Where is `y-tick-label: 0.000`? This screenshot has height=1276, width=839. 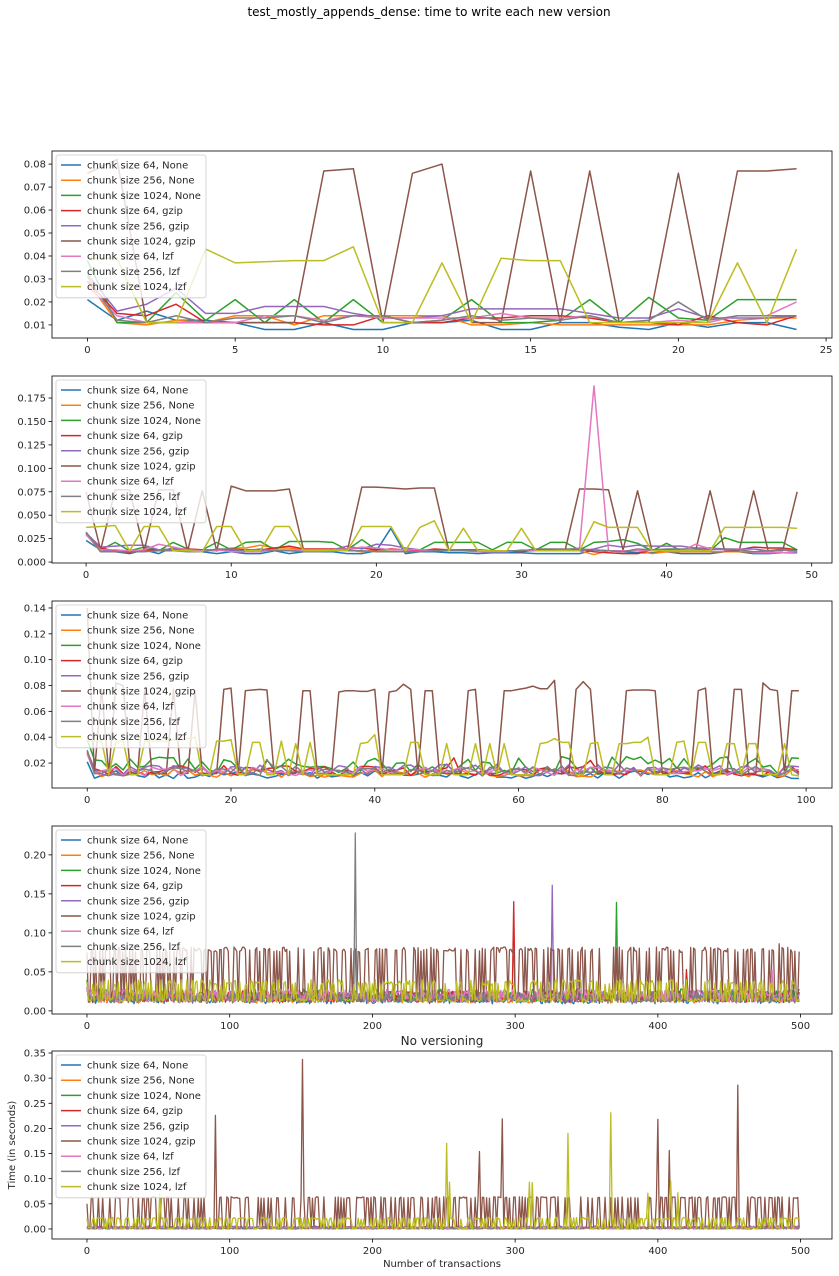
y-tick-label: 0.000 is located at coordinates (31, 563).